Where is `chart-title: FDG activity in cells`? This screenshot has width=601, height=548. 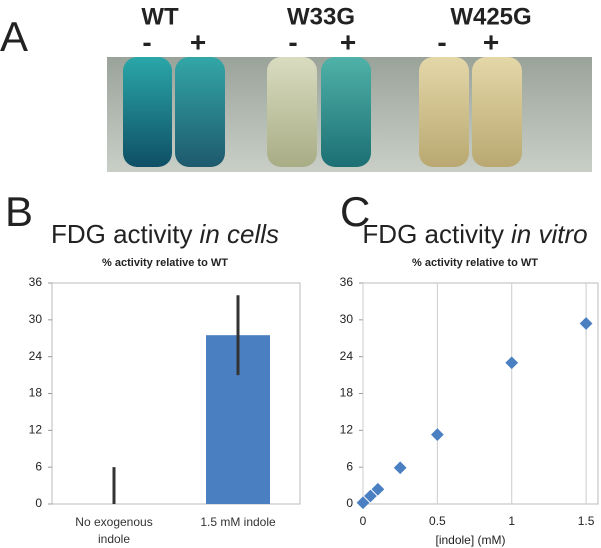 chart-title: FDG activity in cells is located at coordinates (165, 234).